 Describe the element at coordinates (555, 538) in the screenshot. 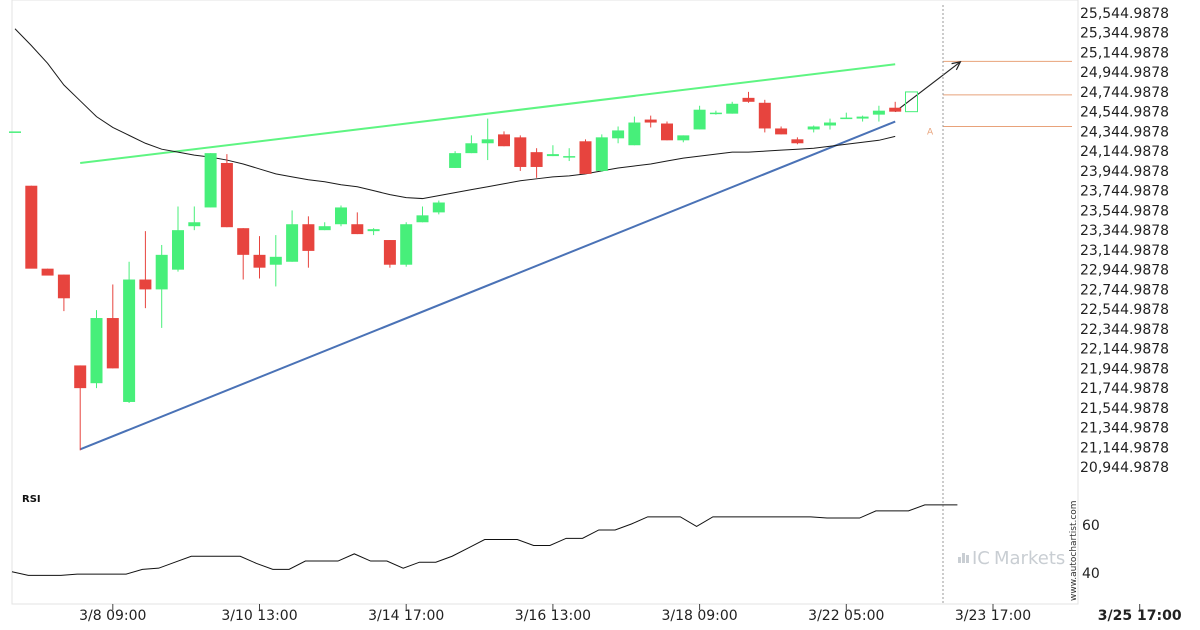

I see `rsi-panel: RSI 60 40` at that location.